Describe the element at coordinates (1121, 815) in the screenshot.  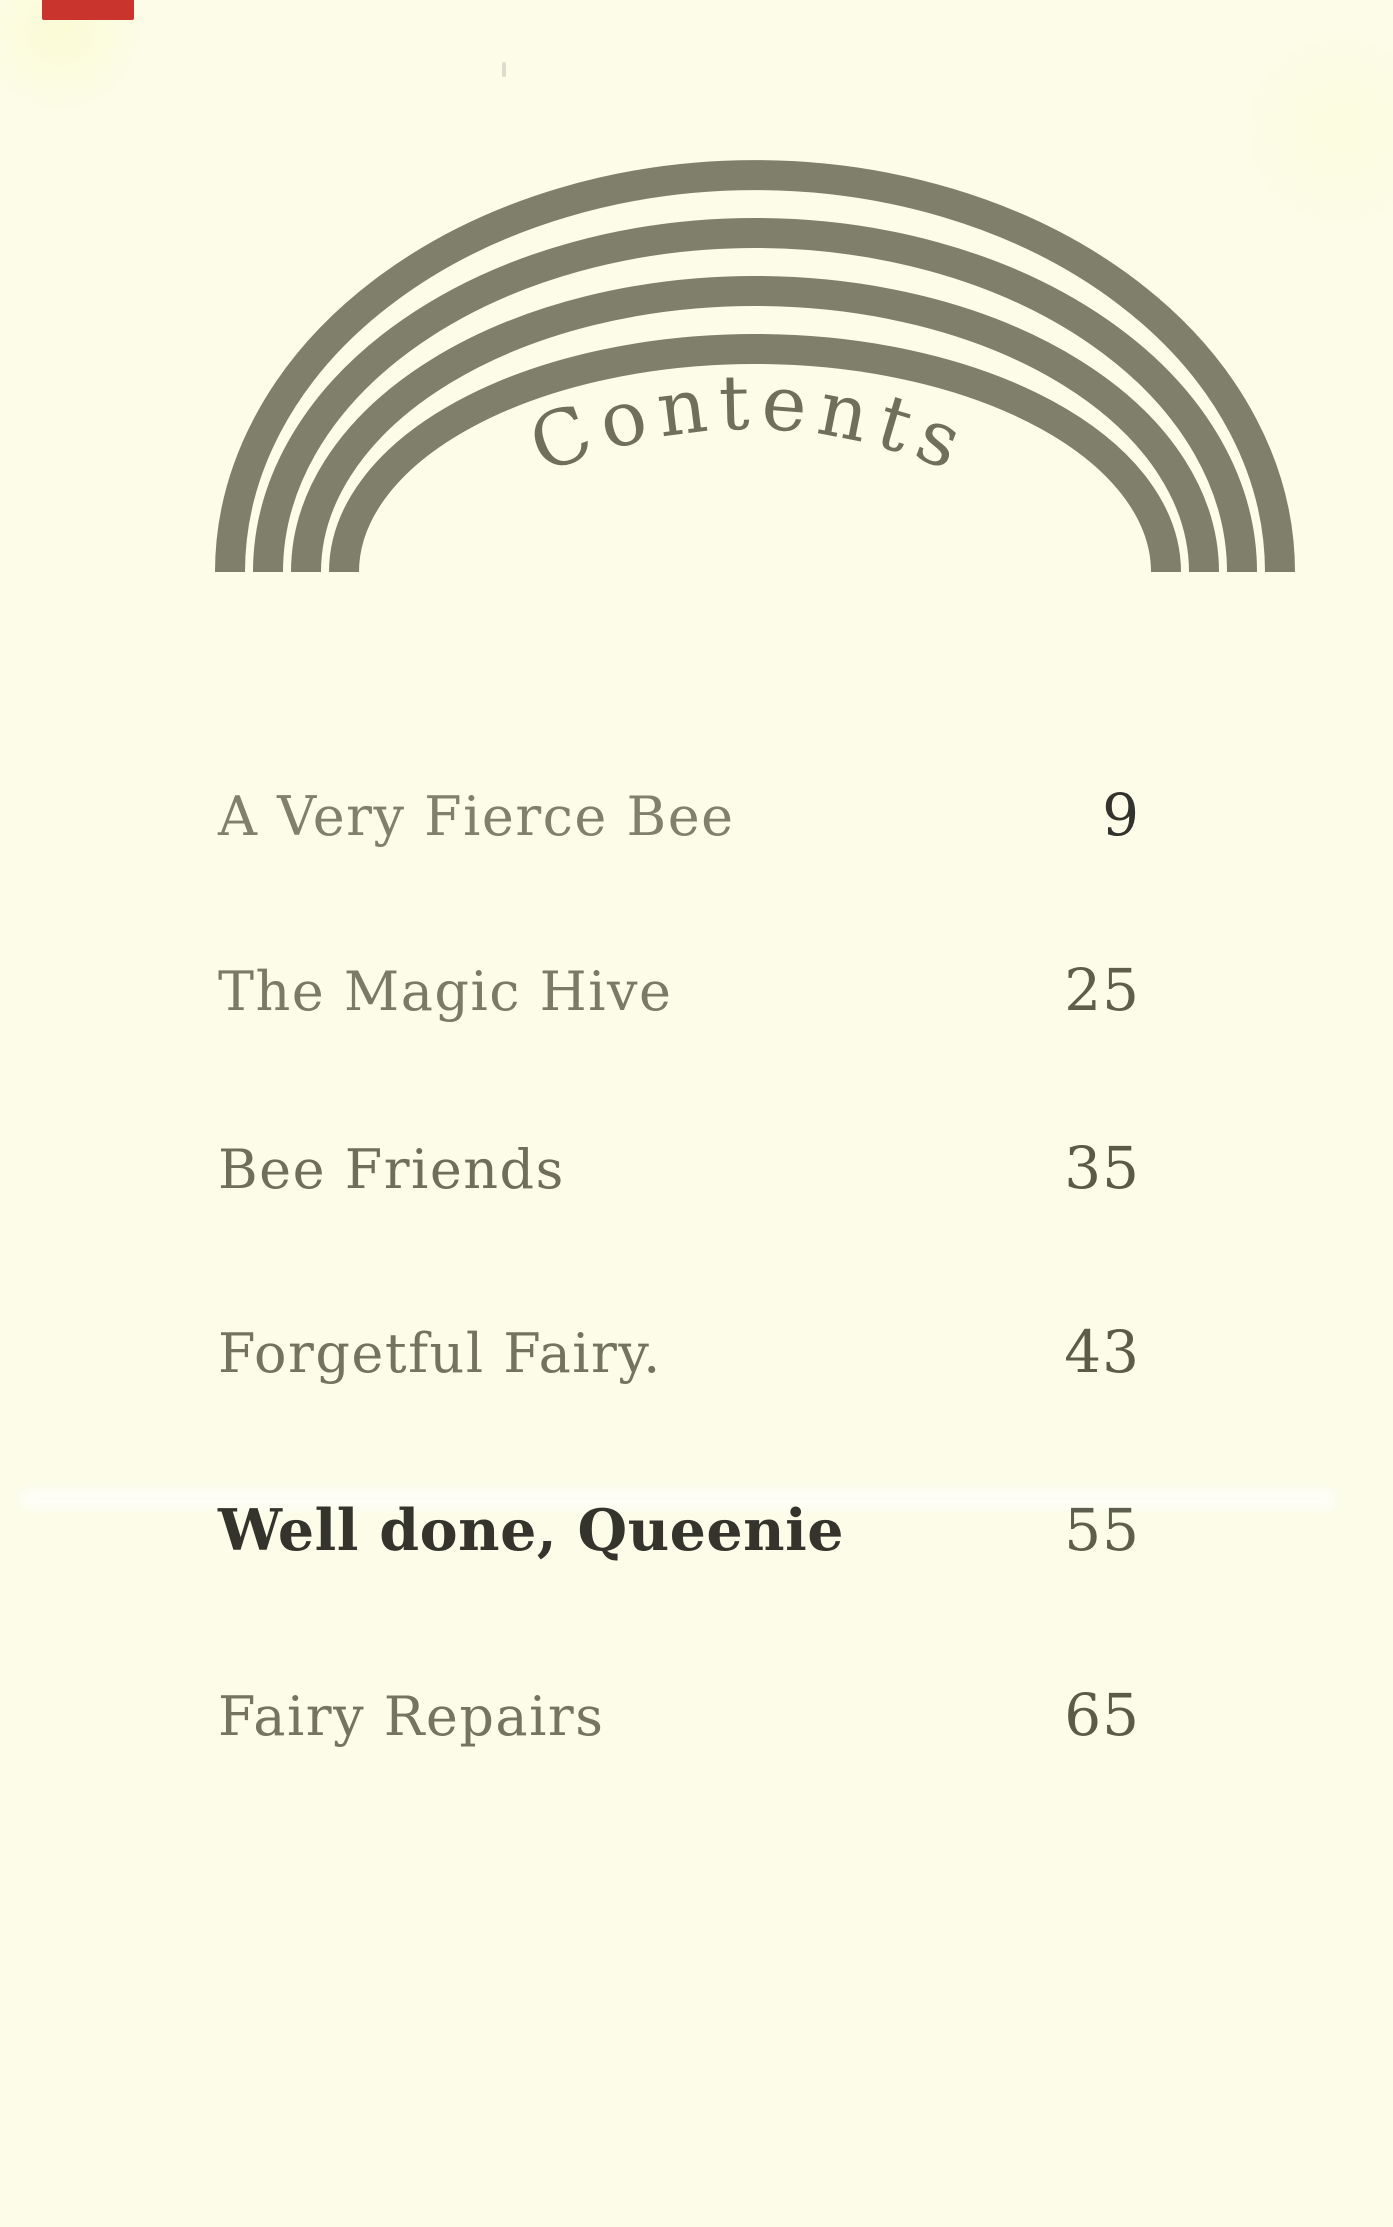
I see `page-number: 9` at that location.